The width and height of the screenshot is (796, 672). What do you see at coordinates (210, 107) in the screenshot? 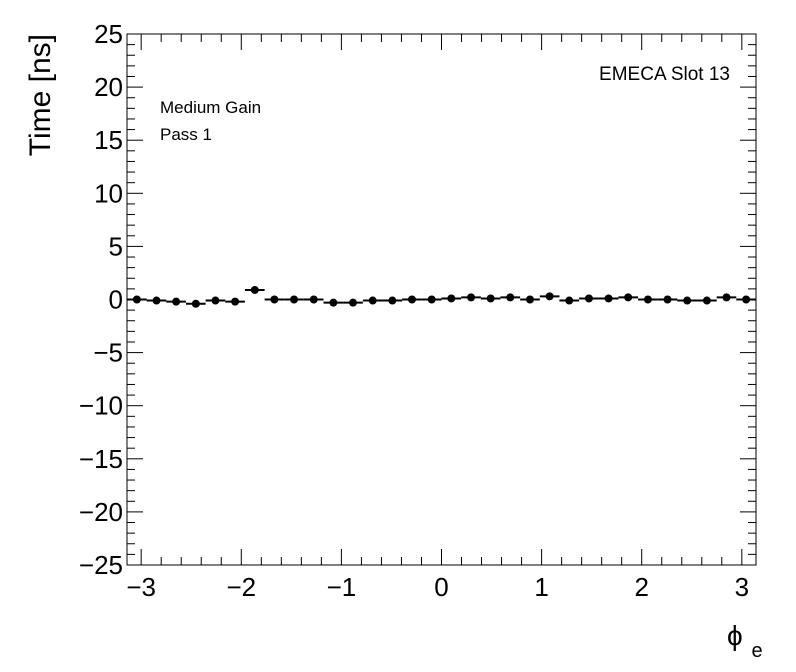
I see `gain-label: Medium Gain` at bounding box center [210, 107].